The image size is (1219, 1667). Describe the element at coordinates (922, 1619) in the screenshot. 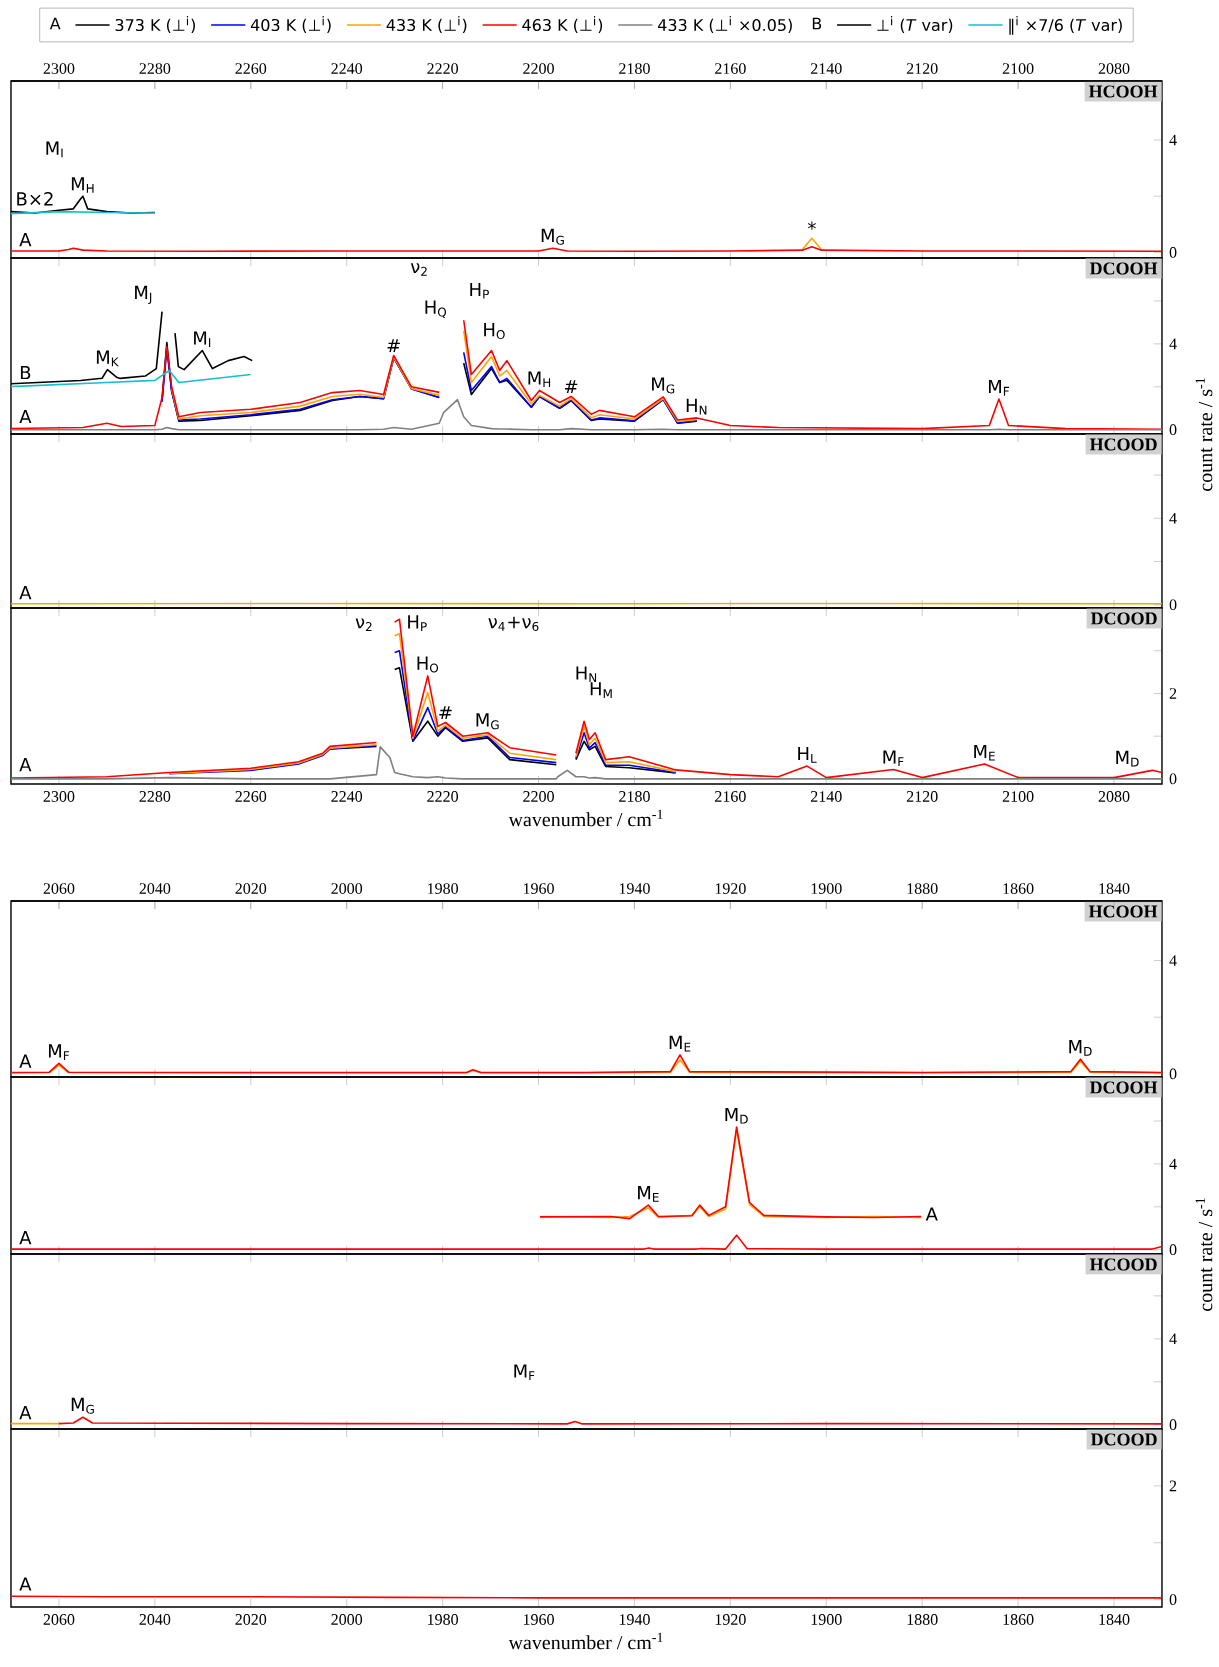

I see `x-tick-label: 1880` at that location.